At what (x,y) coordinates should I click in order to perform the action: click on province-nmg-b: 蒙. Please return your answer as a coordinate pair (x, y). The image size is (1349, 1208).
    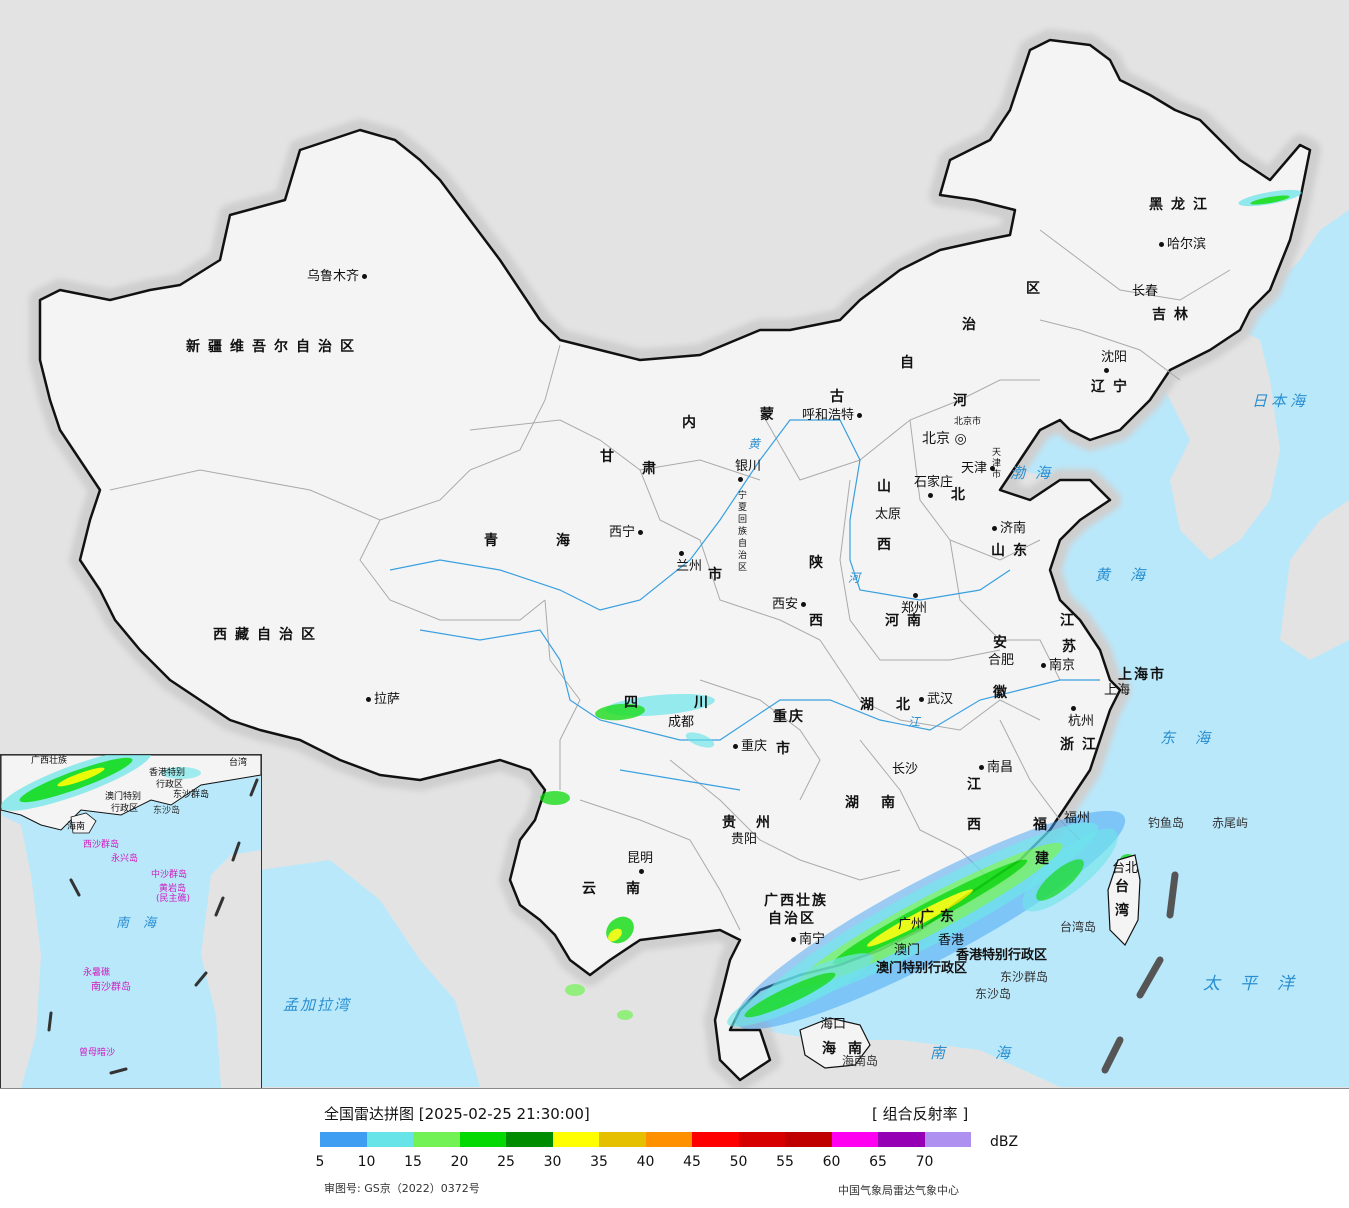
    Looking at the image, I should click on (771, 415).